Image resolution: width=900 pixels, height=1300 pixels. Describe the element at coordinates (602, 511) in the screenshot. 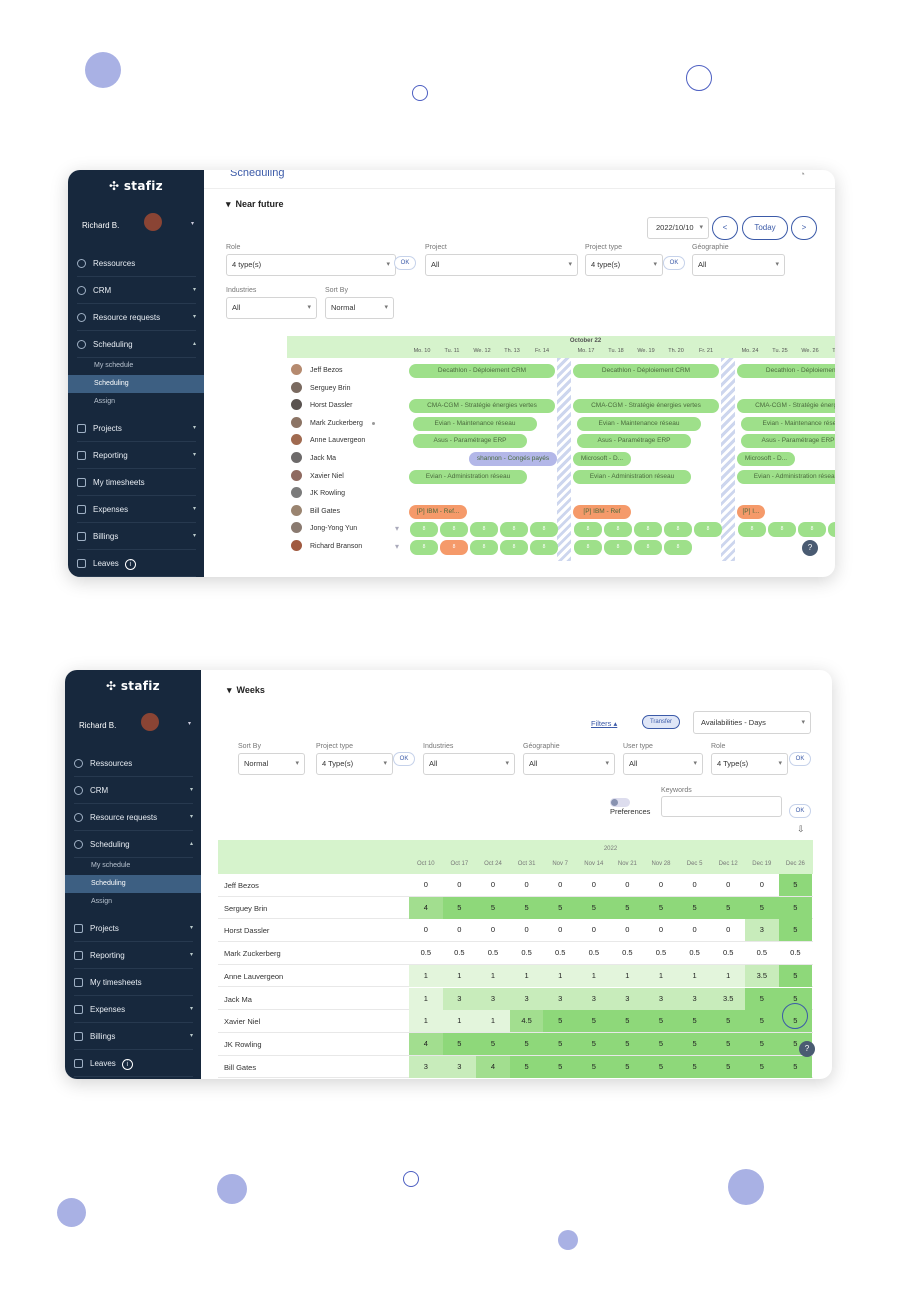

I see `assignment-pill: [P] IBM - Ref` at that location.